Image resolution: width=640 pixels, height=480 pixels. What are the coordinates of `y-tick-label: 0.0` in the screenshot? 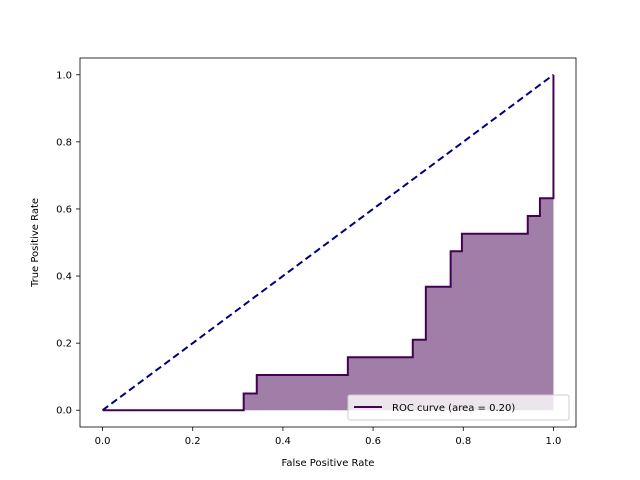 It's located at (64, 411).